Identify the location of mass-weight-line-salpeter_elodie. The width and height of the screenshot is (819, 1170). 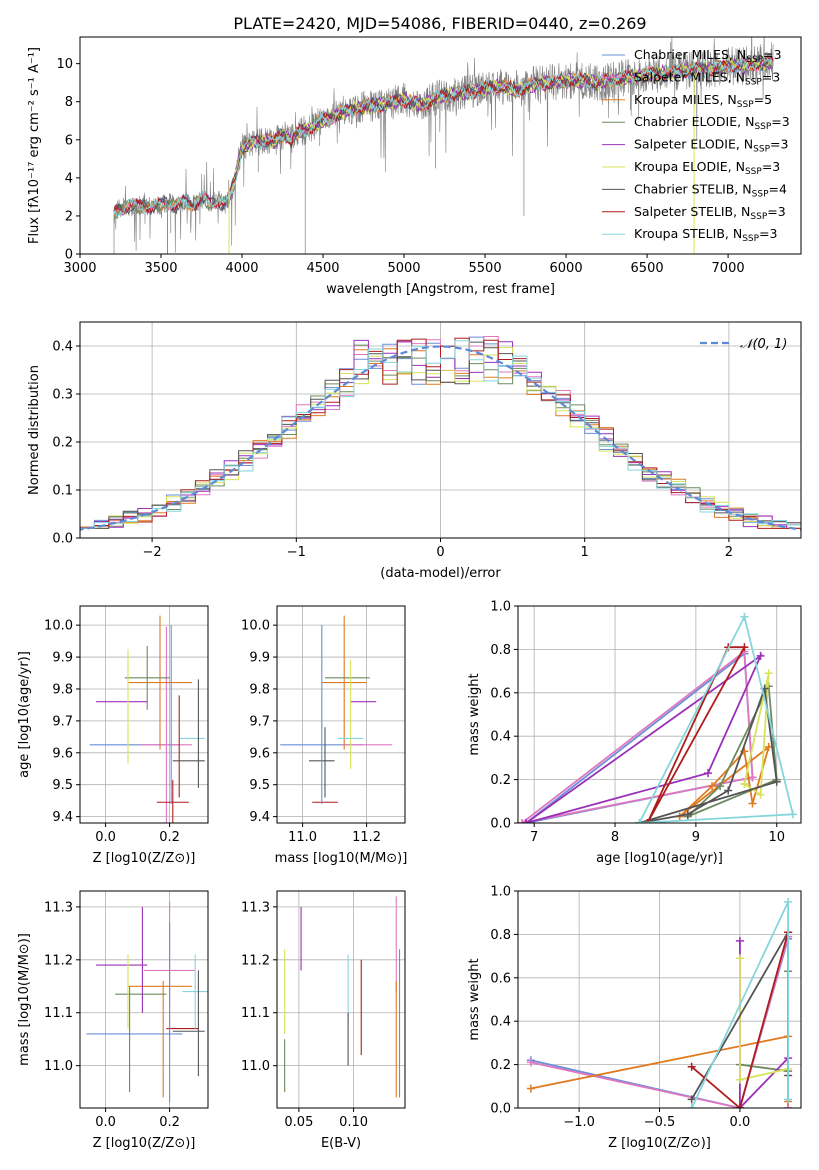
(644, 738).